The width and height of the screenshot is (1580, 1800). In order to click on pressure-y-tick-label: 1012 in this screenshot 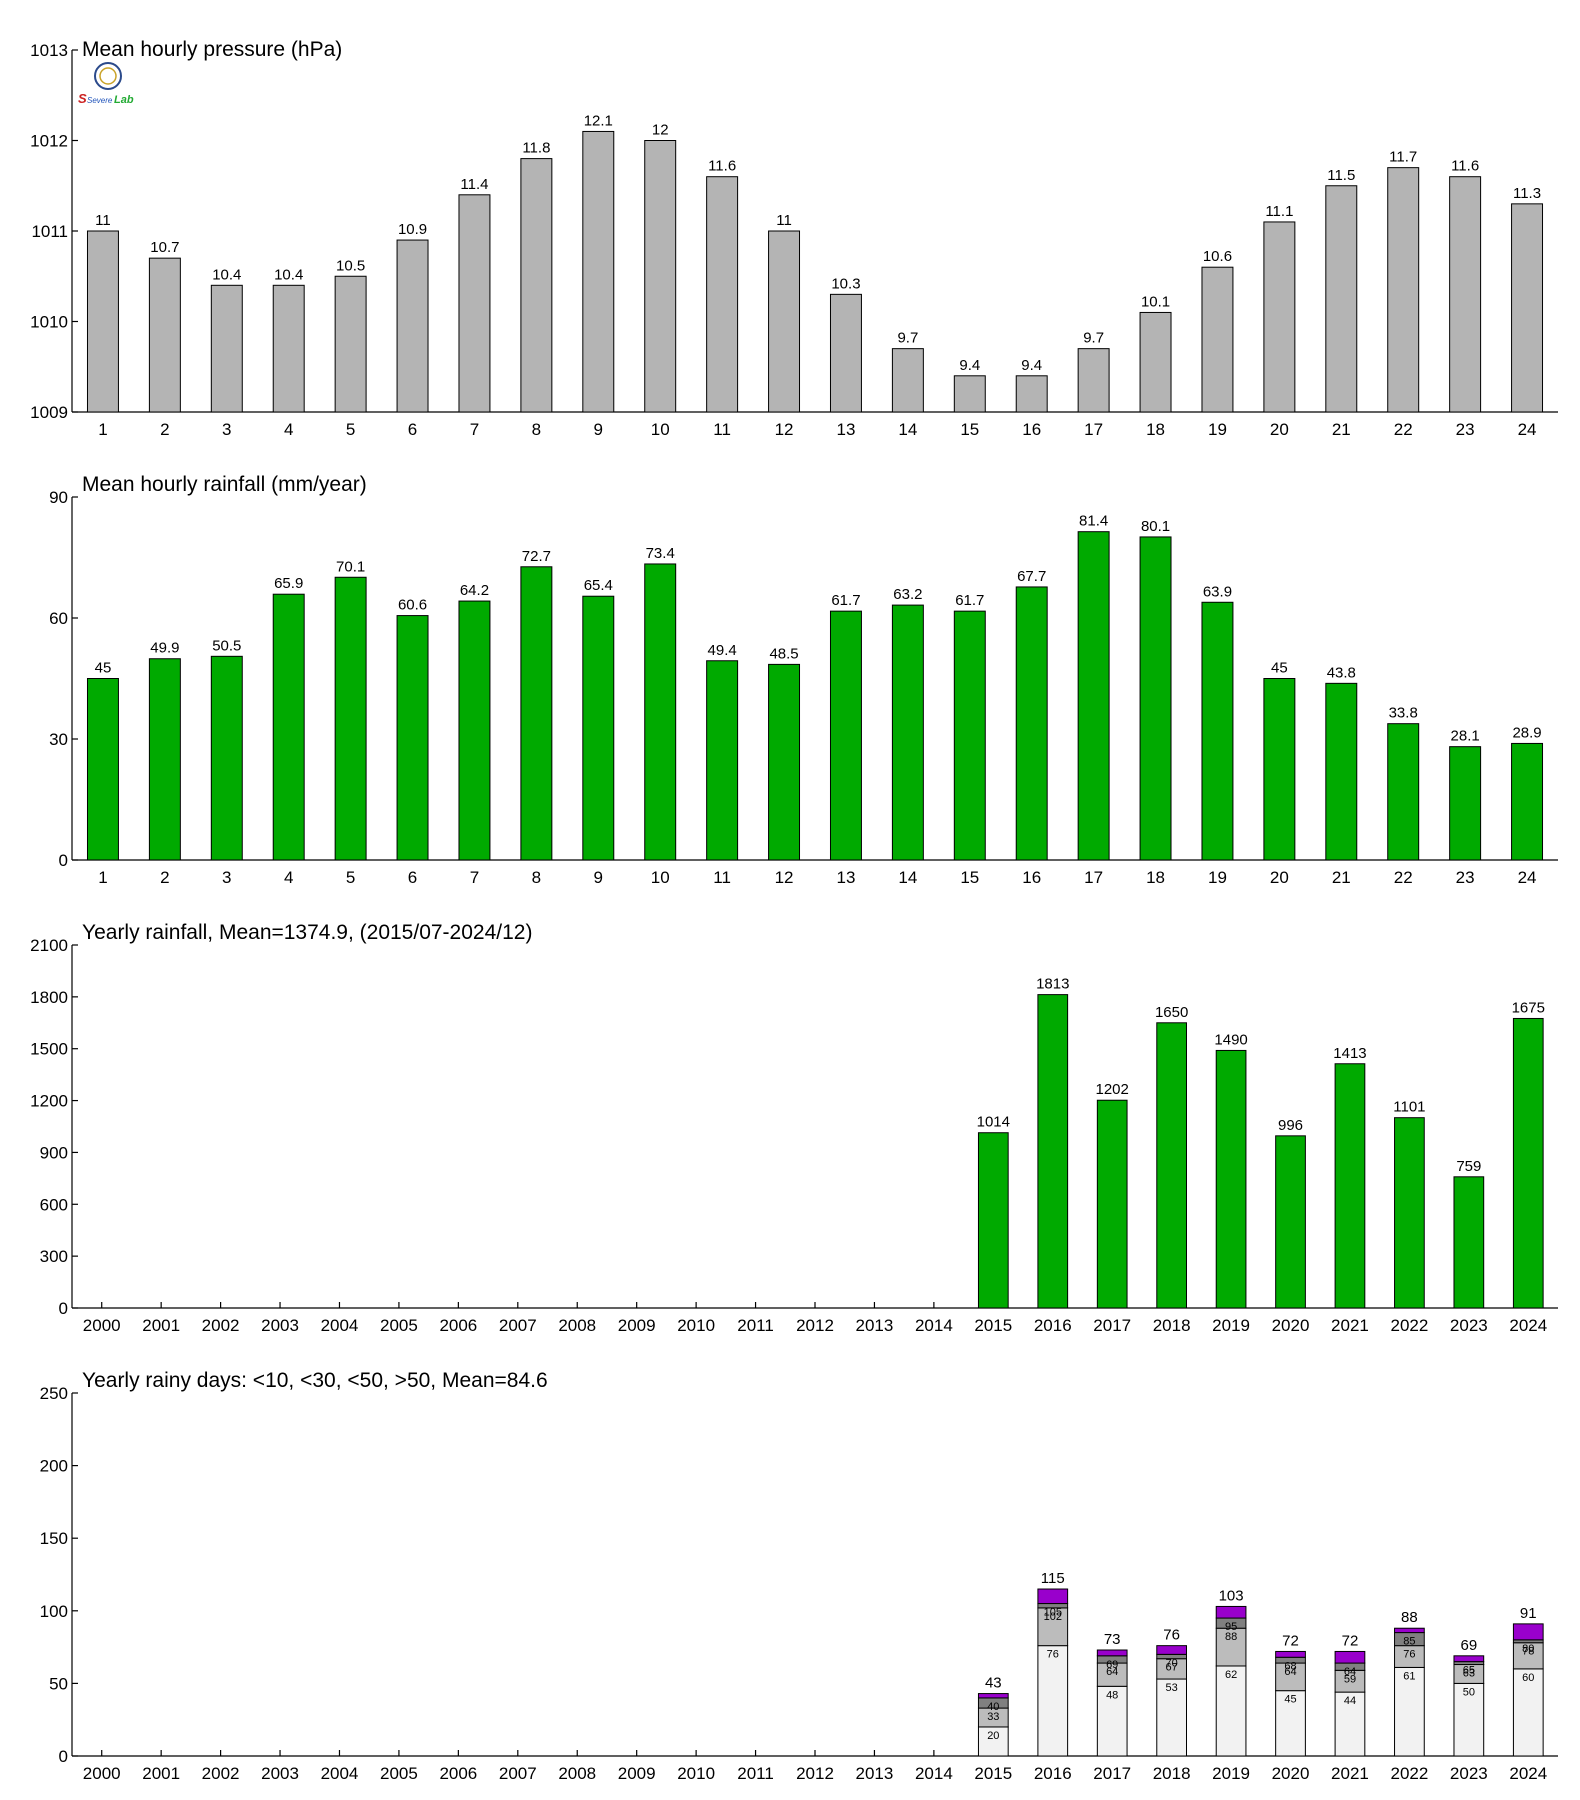, I will do `click(49, 141)`.